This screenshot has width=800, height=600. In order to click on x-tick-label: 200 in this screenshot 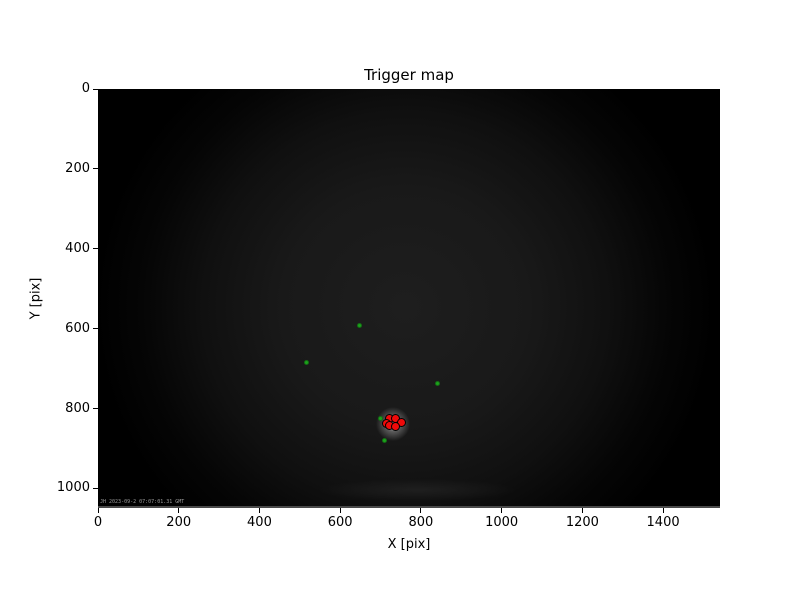, I will do `click(179, 522)`.